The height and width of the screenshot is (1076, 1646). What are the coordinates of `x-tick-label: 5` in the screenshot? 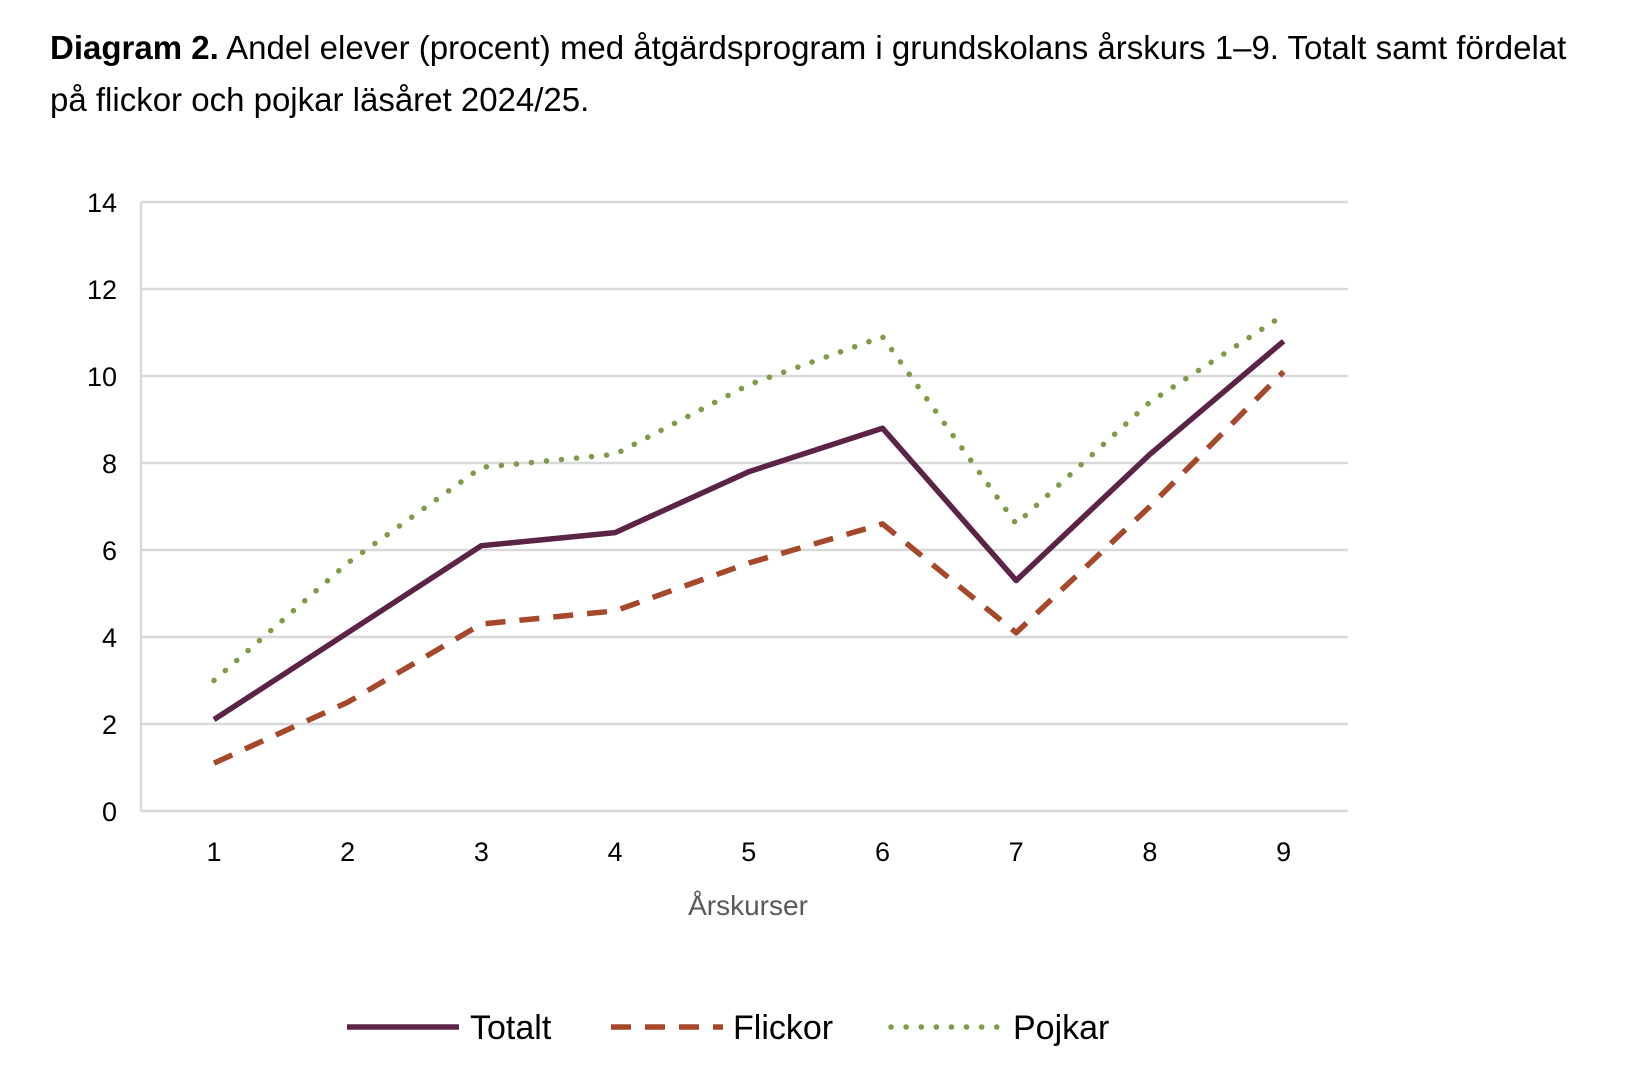 It's located at (748, 852).